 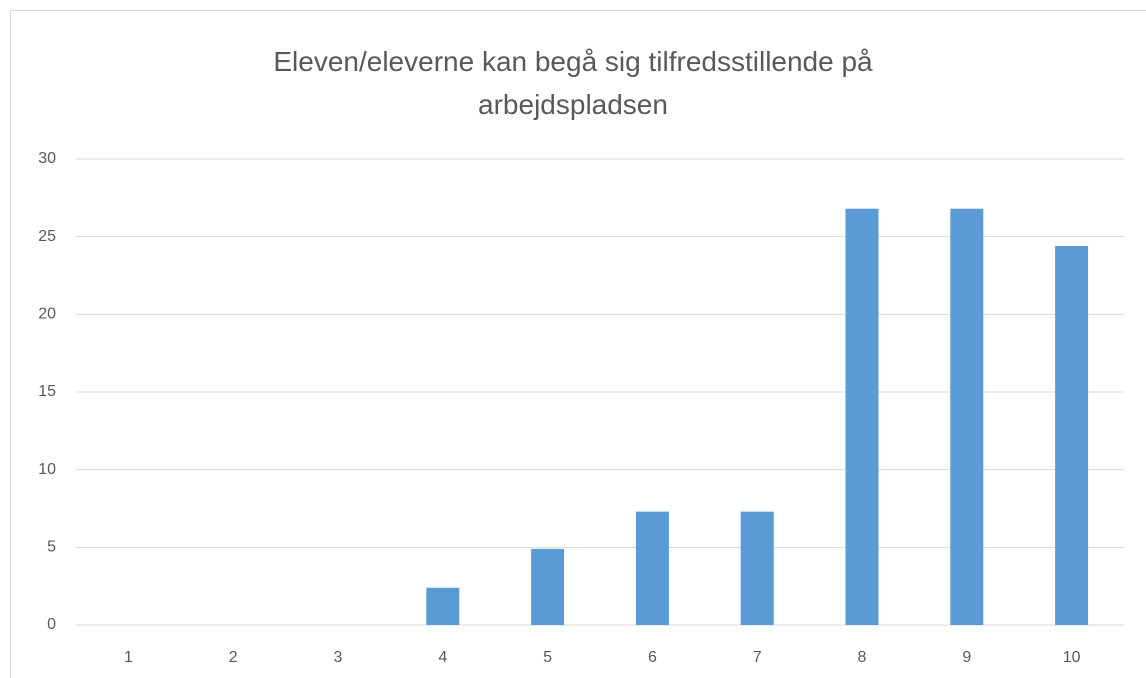 I want to click on x-tick-label: 5, so click(x=547, y=657).